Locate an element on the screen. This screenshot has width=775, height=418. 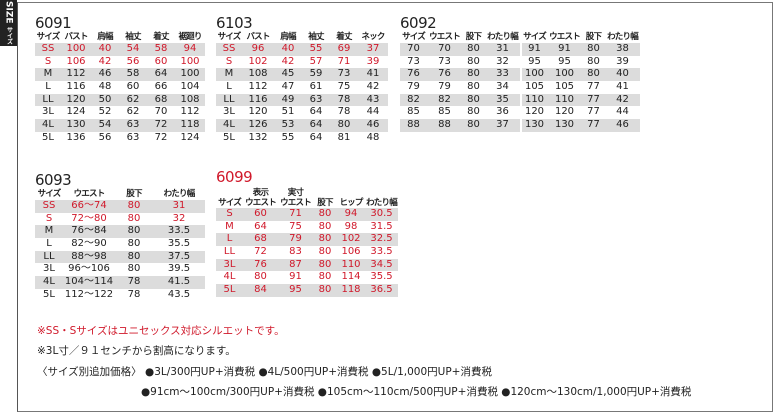
header-cell: 股下 is located at coordinates (473, 37).